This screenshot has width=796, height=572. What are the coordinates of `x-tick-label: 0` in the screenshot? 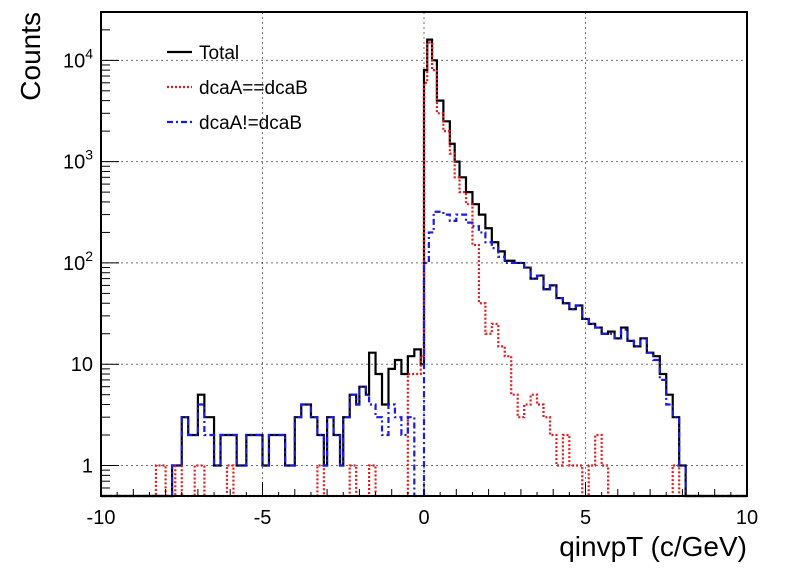 It's located at (423, 518).